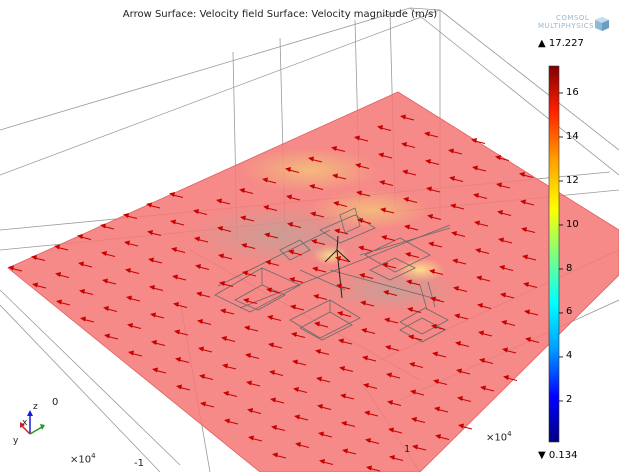  What do you see at coordinates (572, 136) in the screenshot?
I see `colorbar-tick-label: 14` at bounding box center [572, 136].